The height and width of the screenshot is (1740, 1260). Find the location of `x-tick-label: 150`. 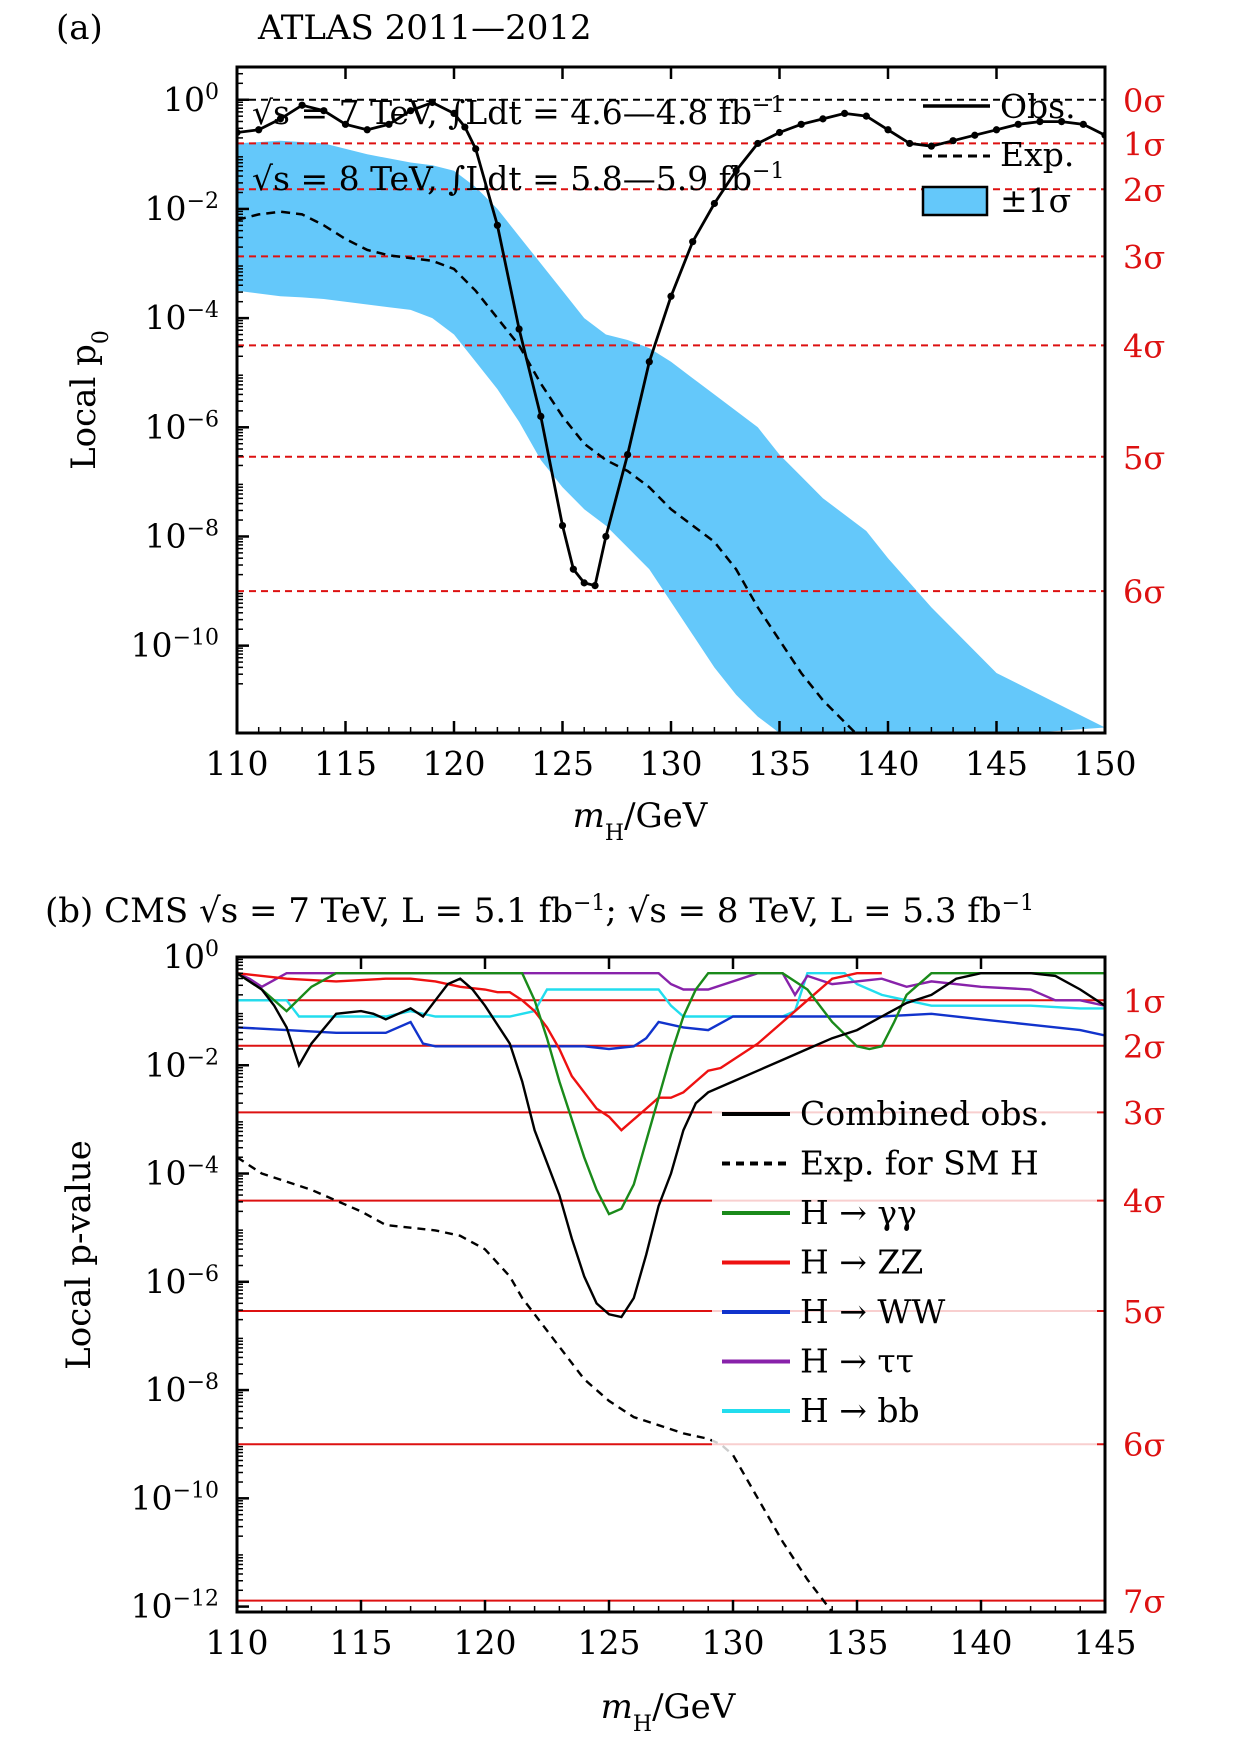

x-tick-label: 150 is located at coordinates (1105, 763).